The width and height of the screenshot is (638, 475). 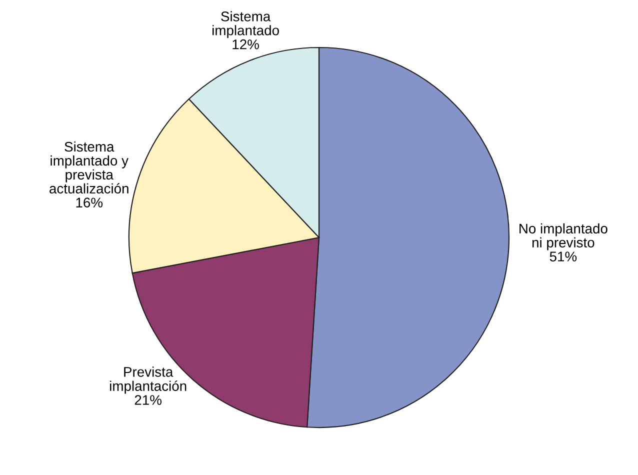 What do you see at coordinates (563, 257) in the screenshot?
I see `data-label: 51%` at bounding box center [563, 257].